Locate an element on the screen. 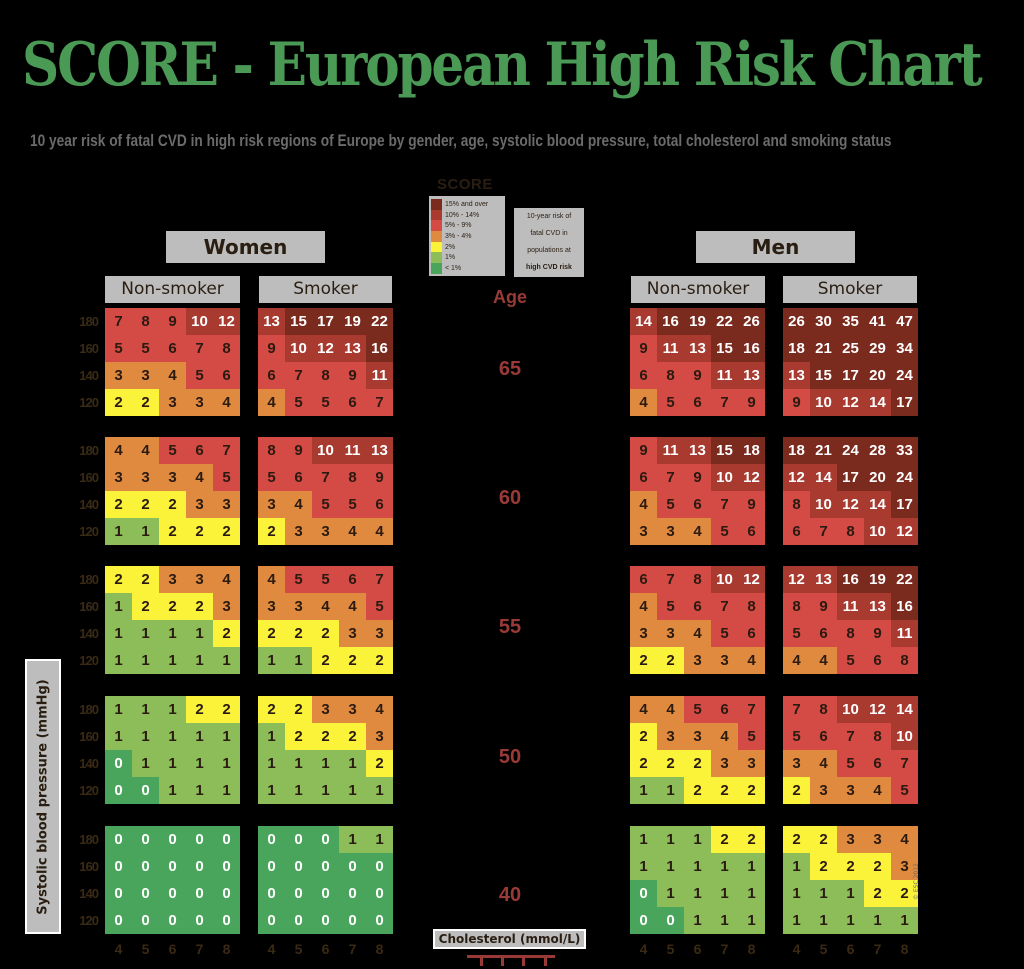 This screenshot has width=1024, height=969. bp-axis-labels: 180 160 140 120 is located at coordinates (83, 880).